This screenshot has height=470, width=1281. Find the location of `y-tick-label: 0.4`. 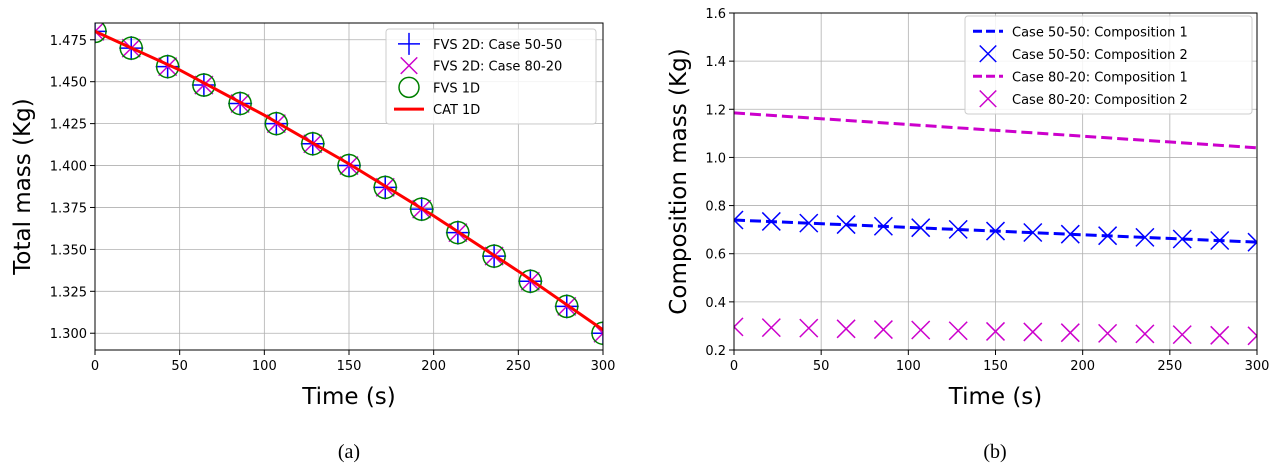

y-tick-label: 0.4 is located at coordinates (715, 303).